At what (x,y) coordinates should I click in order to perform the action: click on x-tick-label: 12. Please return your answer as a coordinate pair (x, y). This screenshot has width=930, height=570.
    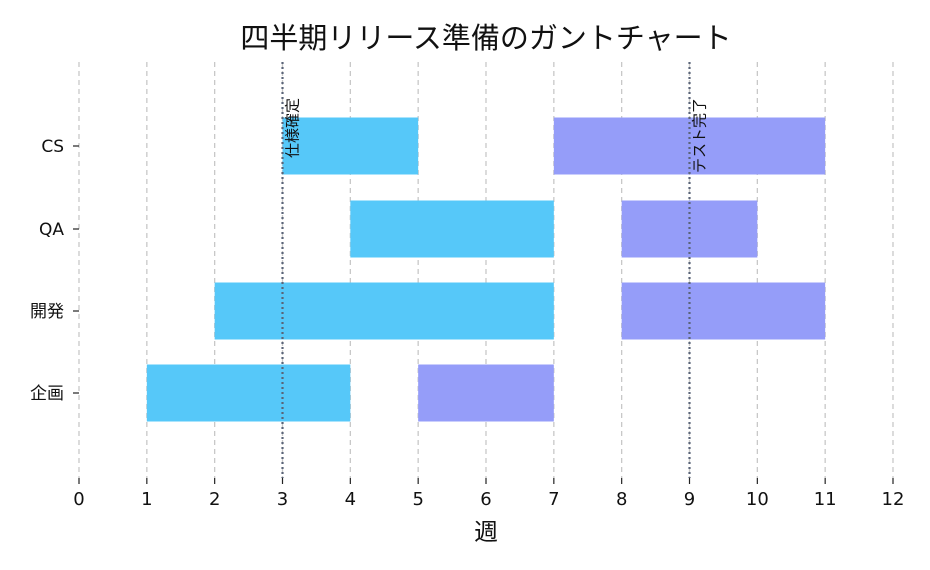
    Looking at the image, I should click on (893, 499).